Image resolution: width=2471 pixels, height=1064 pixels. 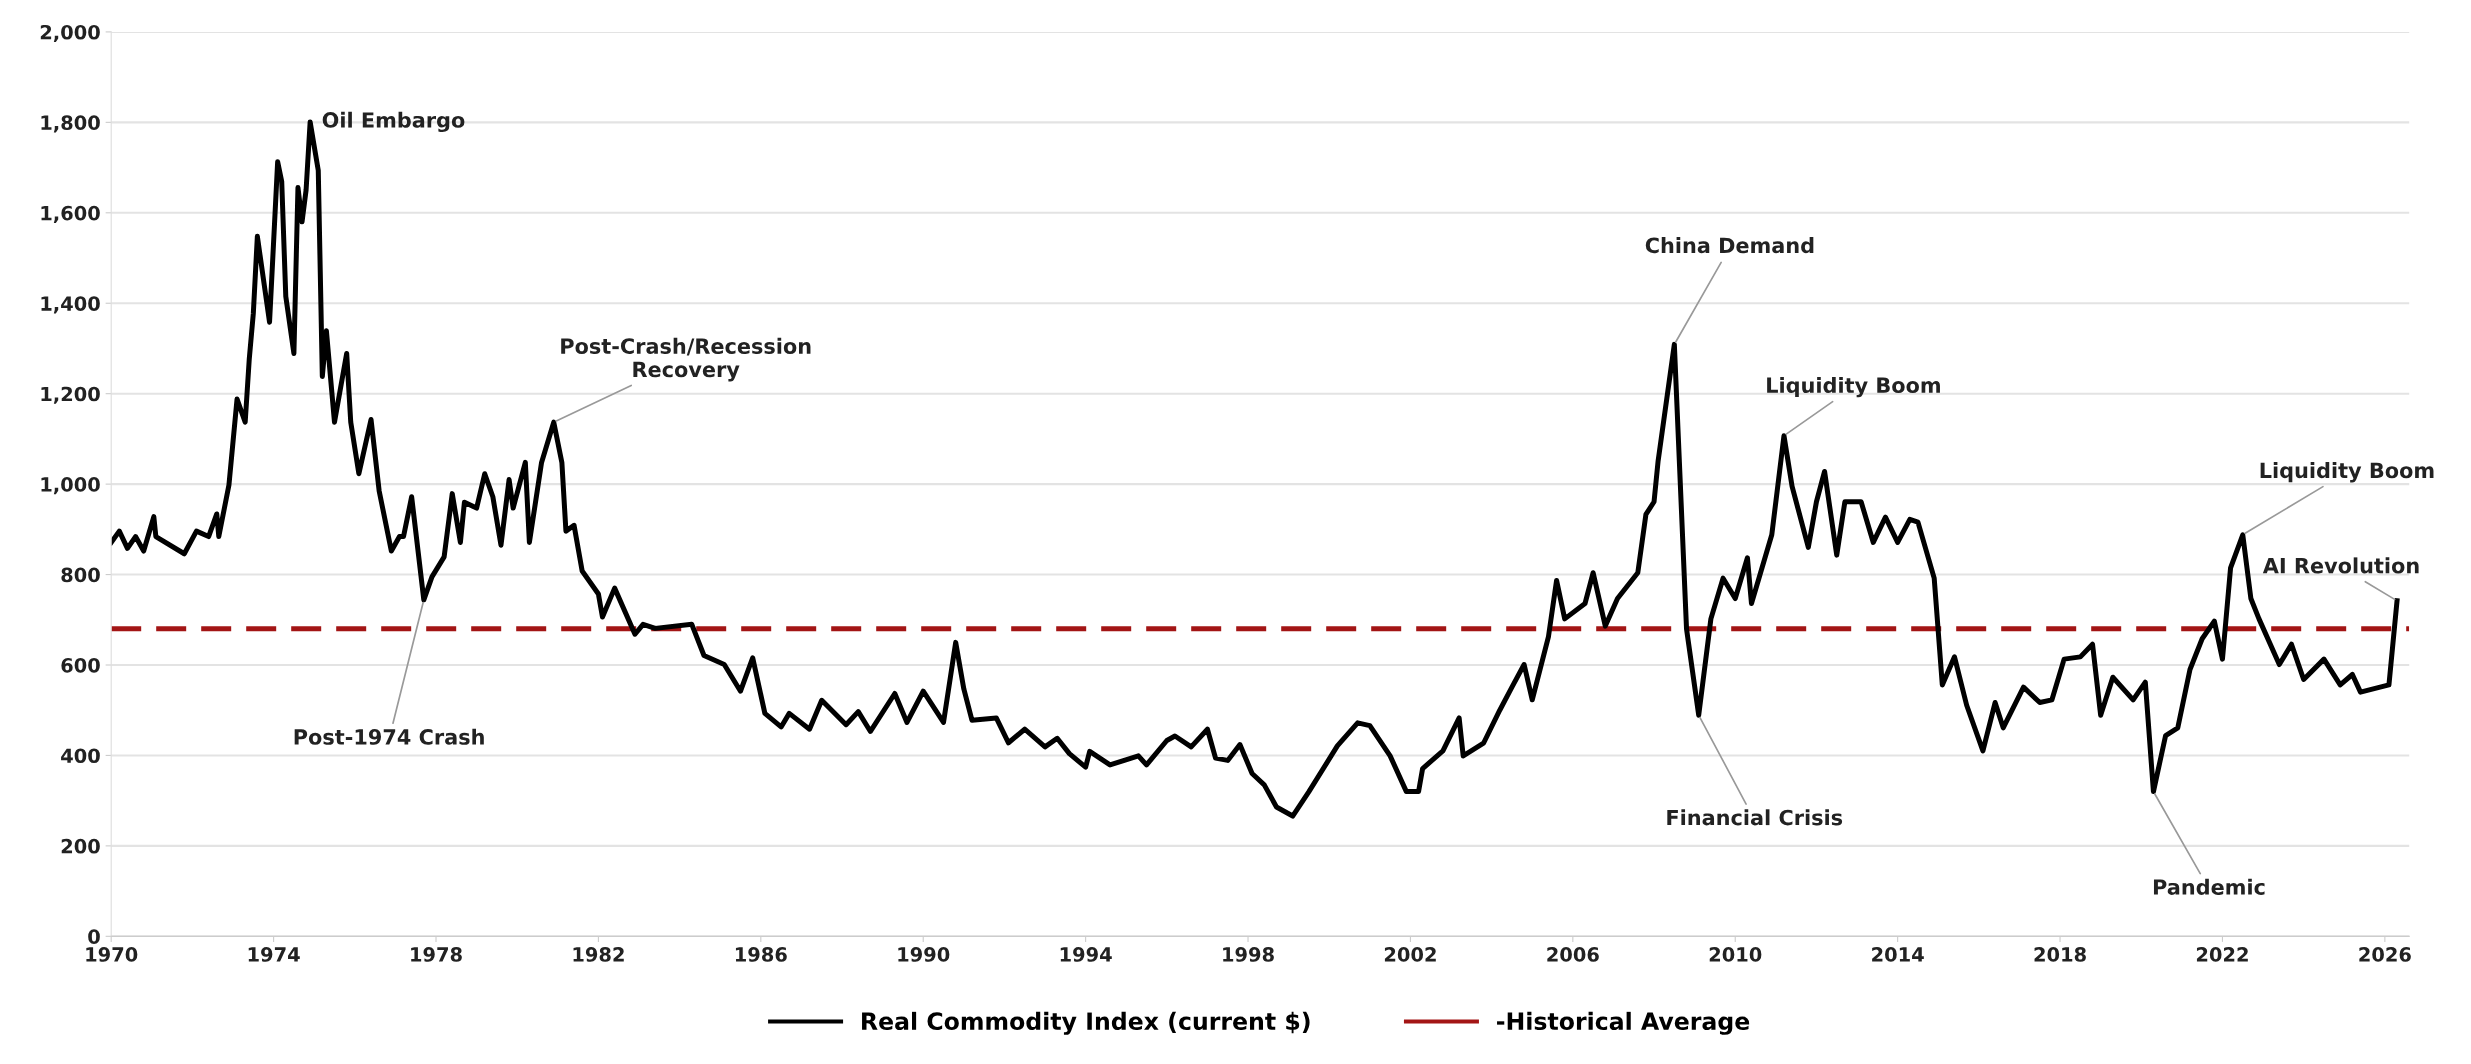 I want to click on x-tick-label: 1978, so click(x=436, y=954).